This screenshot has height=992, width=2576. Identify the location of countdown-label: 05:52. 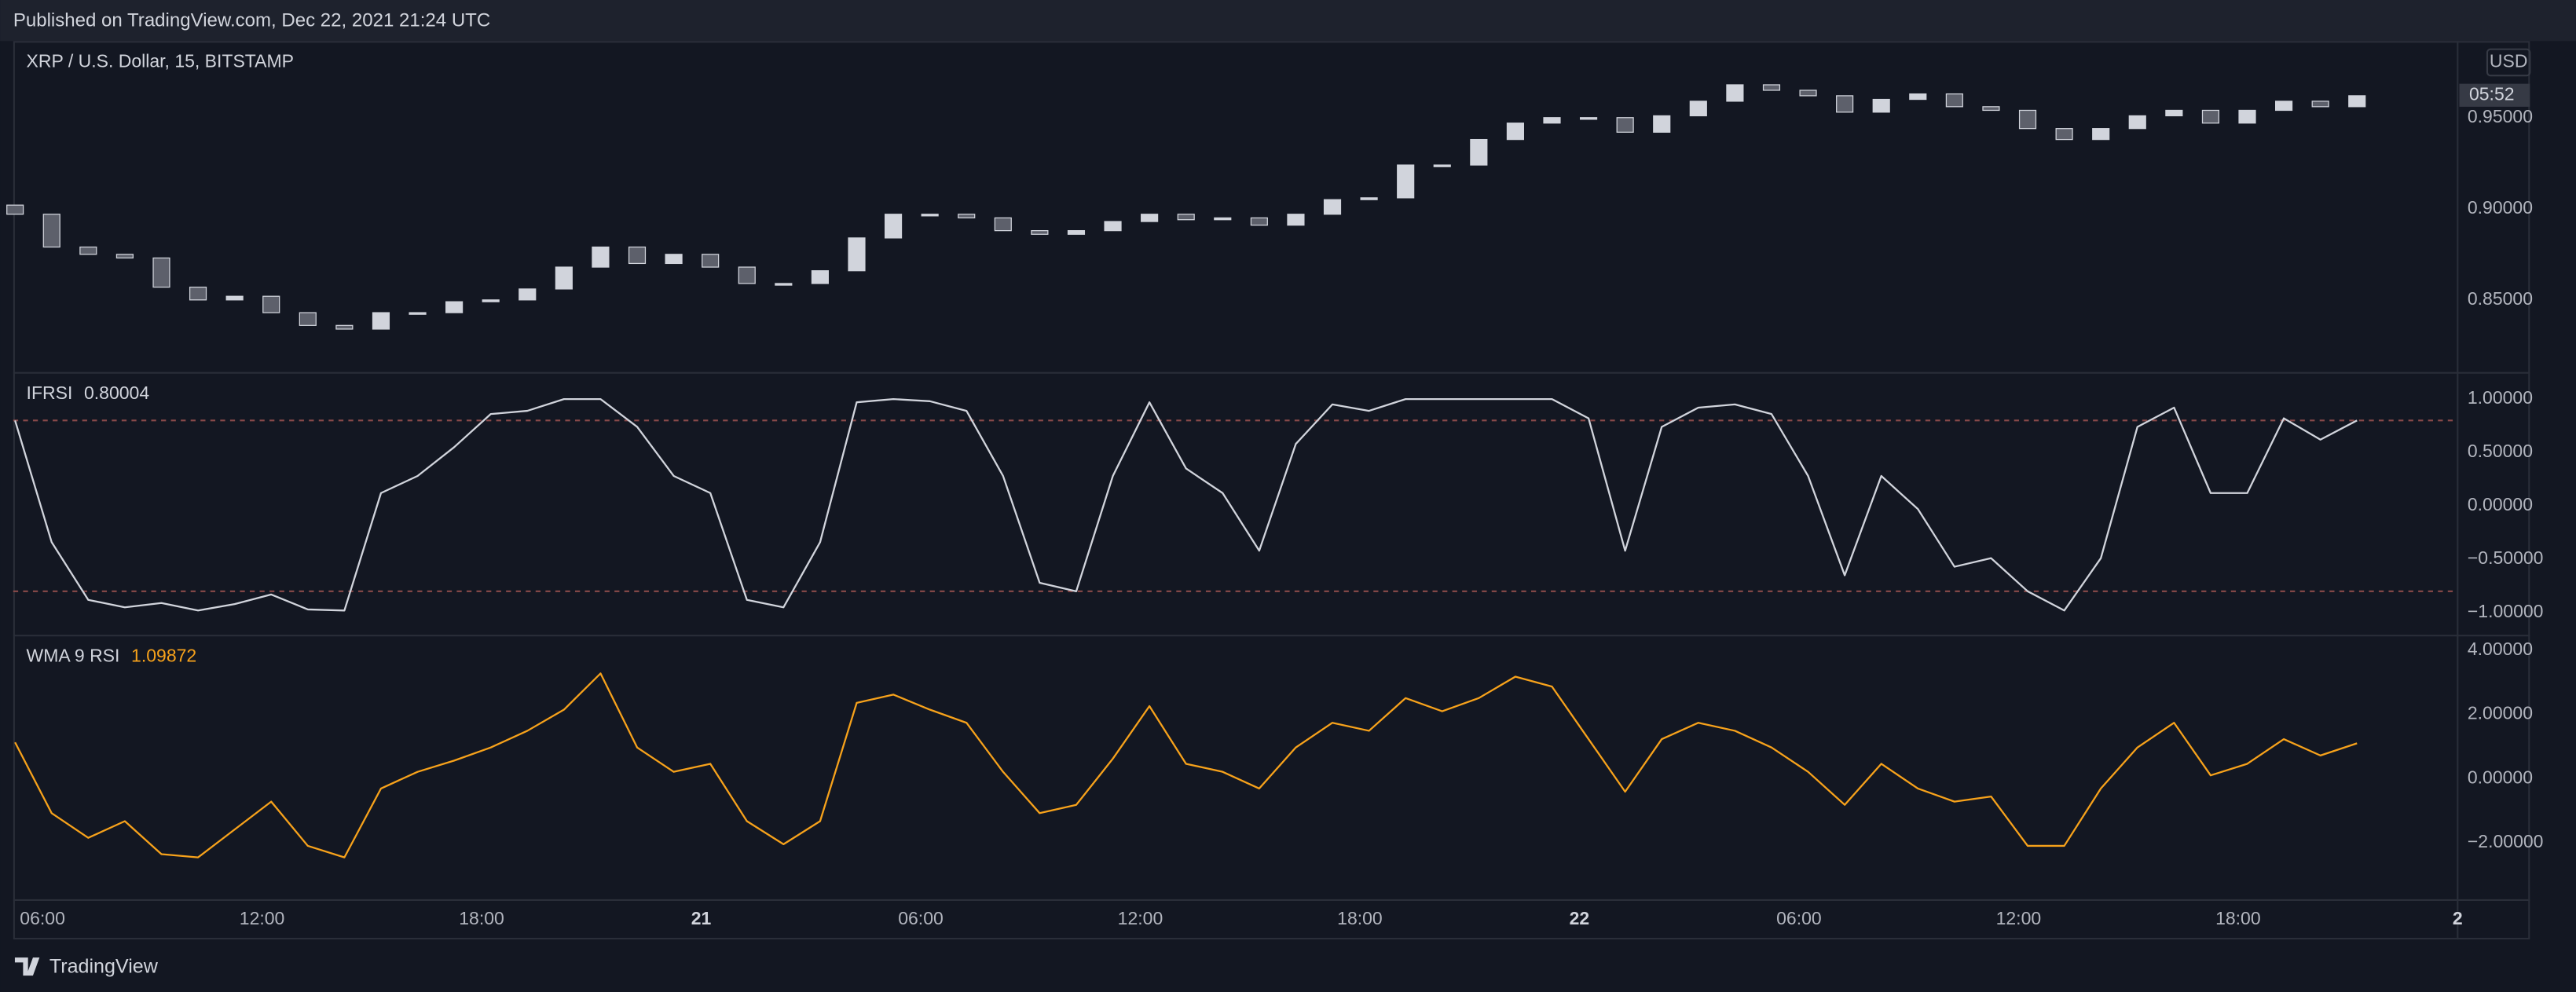
(2492, 93).